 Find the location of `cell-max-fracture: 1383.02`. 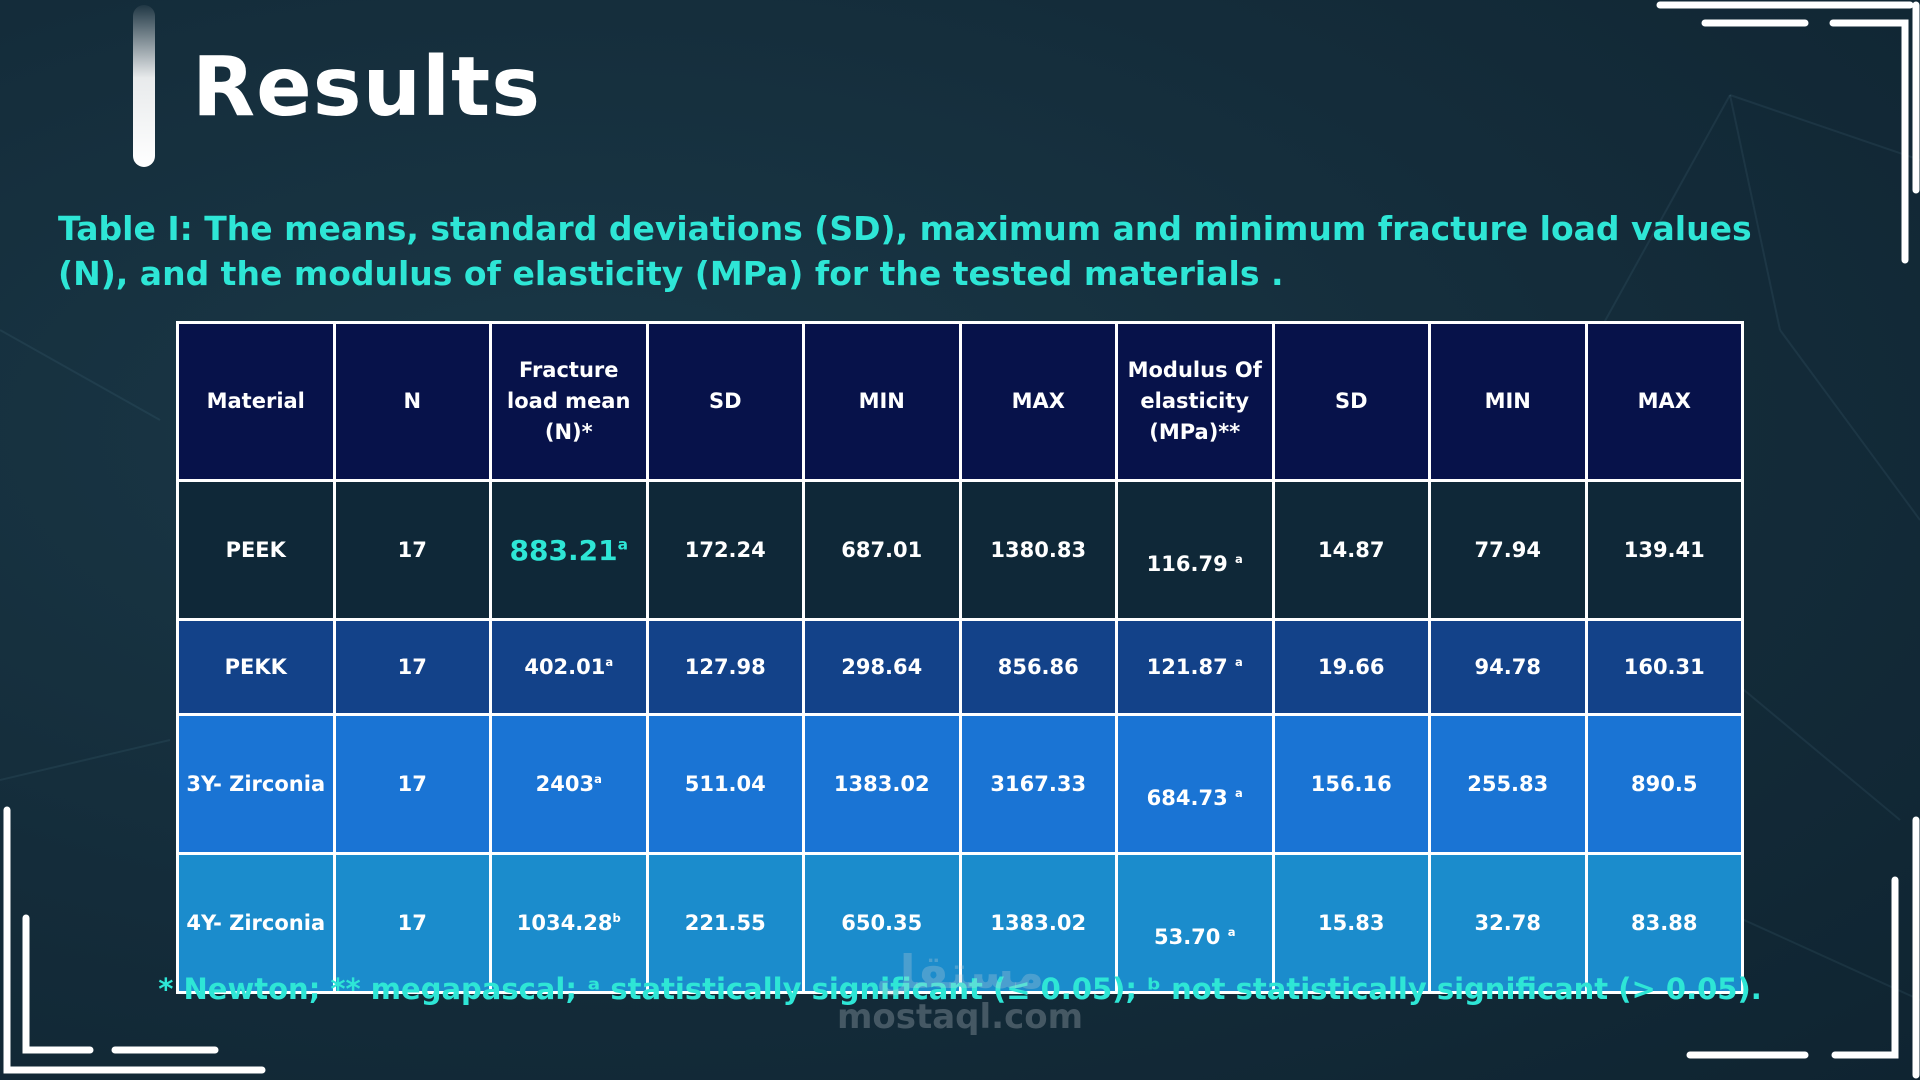

cell-max-fracture: 1383.02 is located at coordinates (1038, 923).